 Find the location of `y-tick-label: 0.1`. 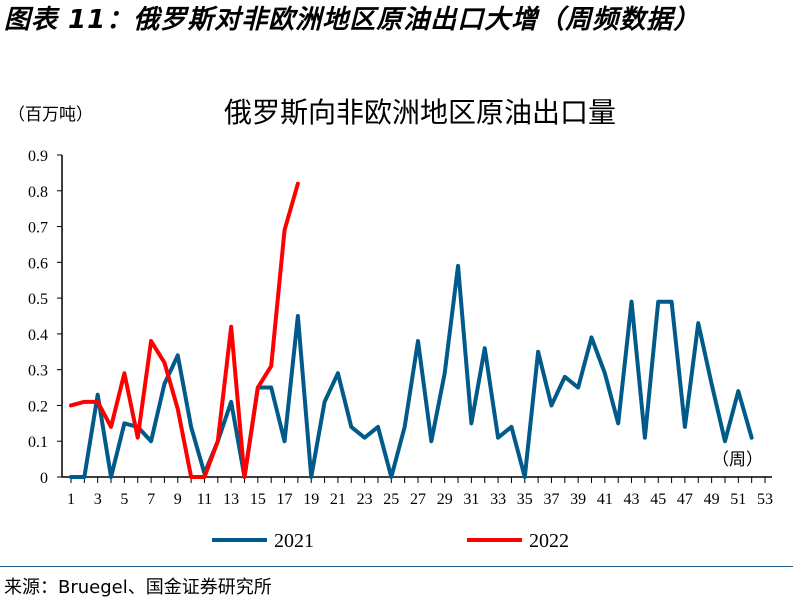

y-tick-label: 0.1 is located at coordinates (38, 442).